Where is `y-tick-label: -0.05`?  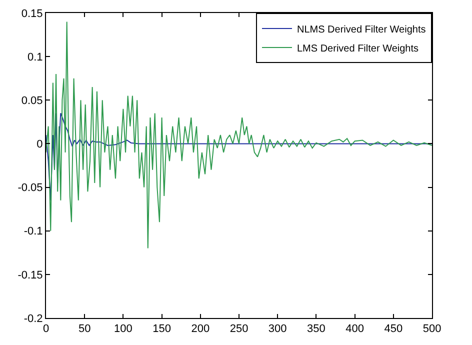 y-tick-label: -0.05 is located at coordinates (30, 188).